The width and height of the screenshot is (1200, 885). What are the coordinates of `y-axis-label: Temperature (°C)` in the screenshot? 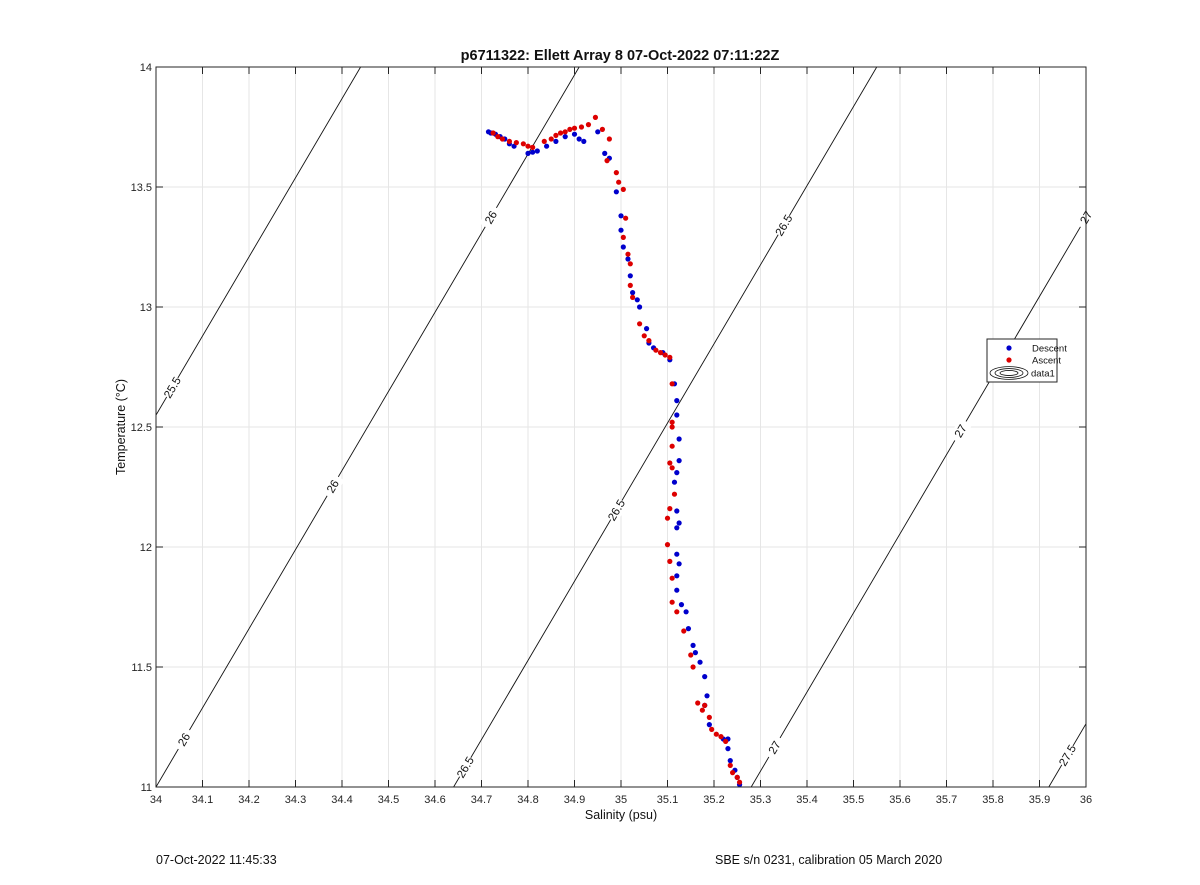 It's located at (121, 427).